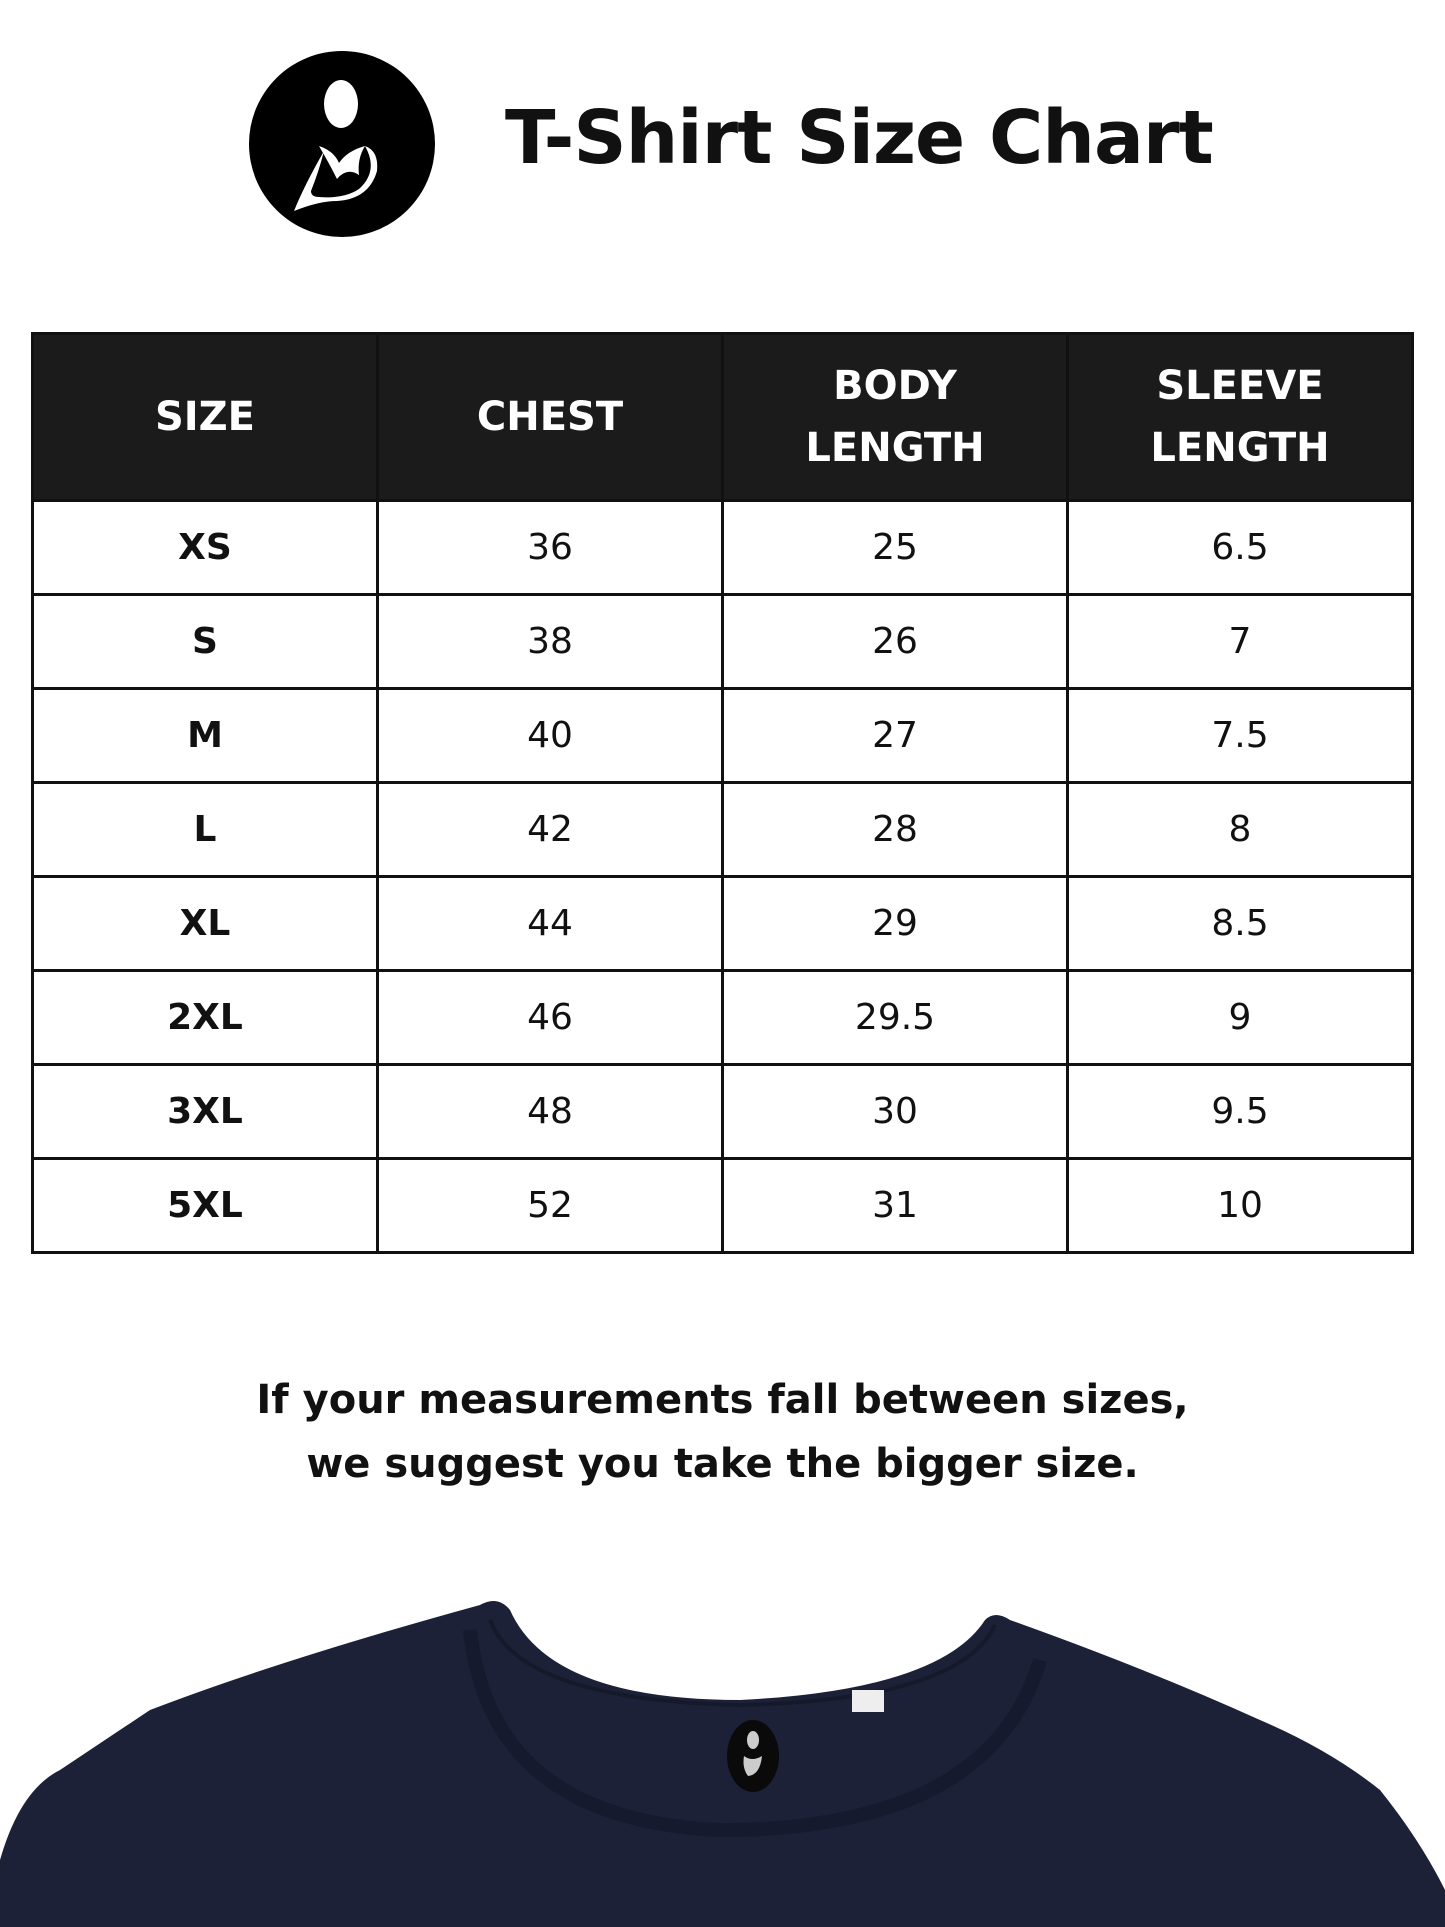 The width and height of the screenshot is (1445, 1927). Describe the element at coordinates (895, 641) in the screenshot. I see `measurement-cell: 26` at that location.